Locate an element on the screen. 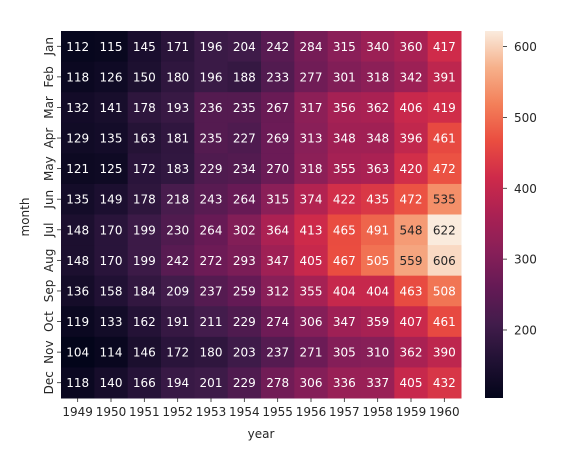 This screenshot has height=449, width=578. cell-value-label: 180 is located at coordinates (177, 77).